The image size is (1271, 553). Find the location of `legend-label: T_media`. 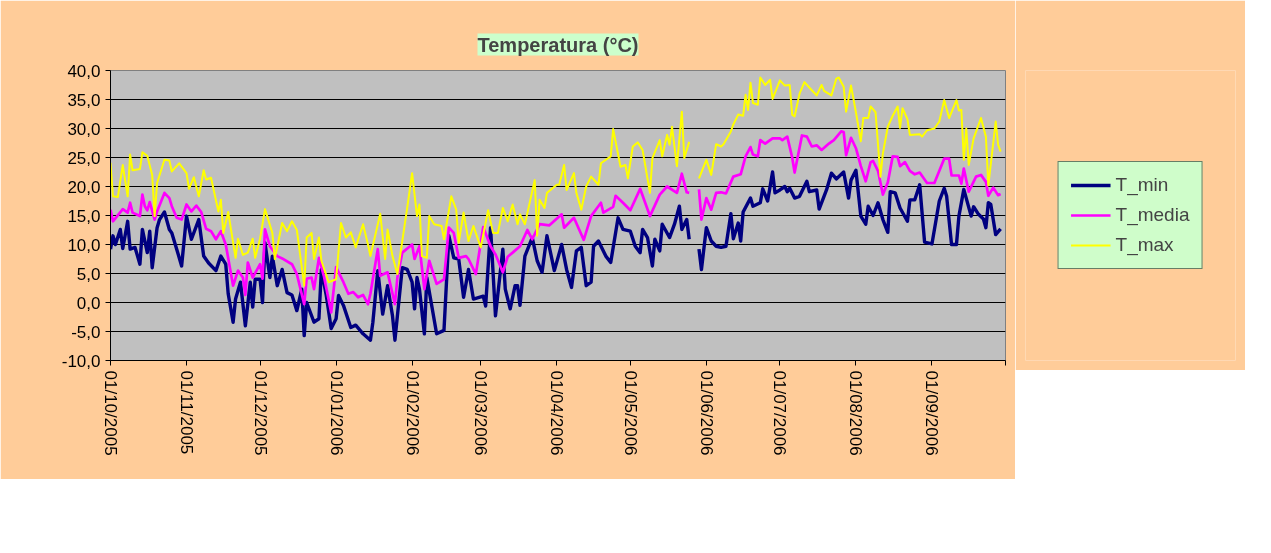

legend-label: T_media is located at coordinates (1152, 215).